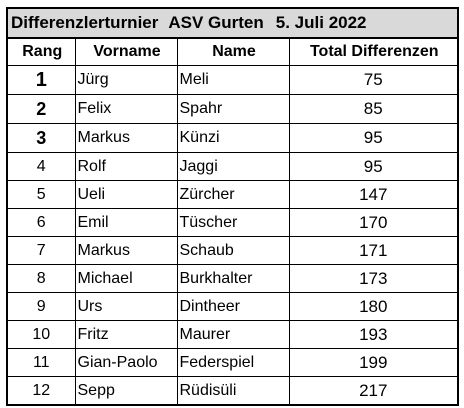 This screenshot has width=464, height=408. I want to click on last-name-cell: Zürcher, so click(233, 194).